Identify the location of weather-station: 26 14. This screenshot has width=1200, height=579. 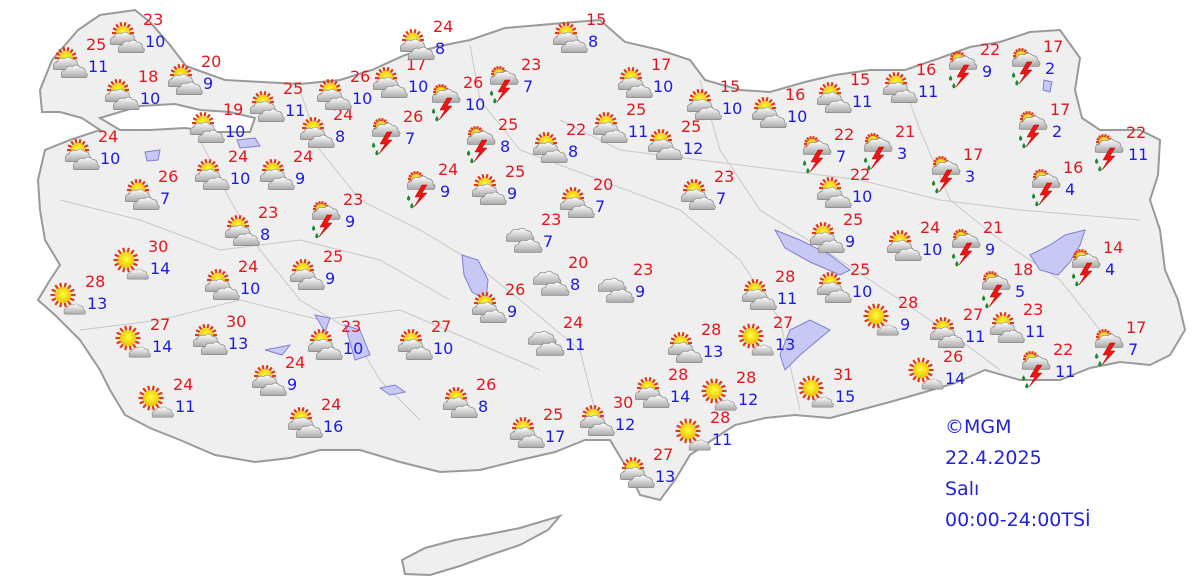
(942, 372).